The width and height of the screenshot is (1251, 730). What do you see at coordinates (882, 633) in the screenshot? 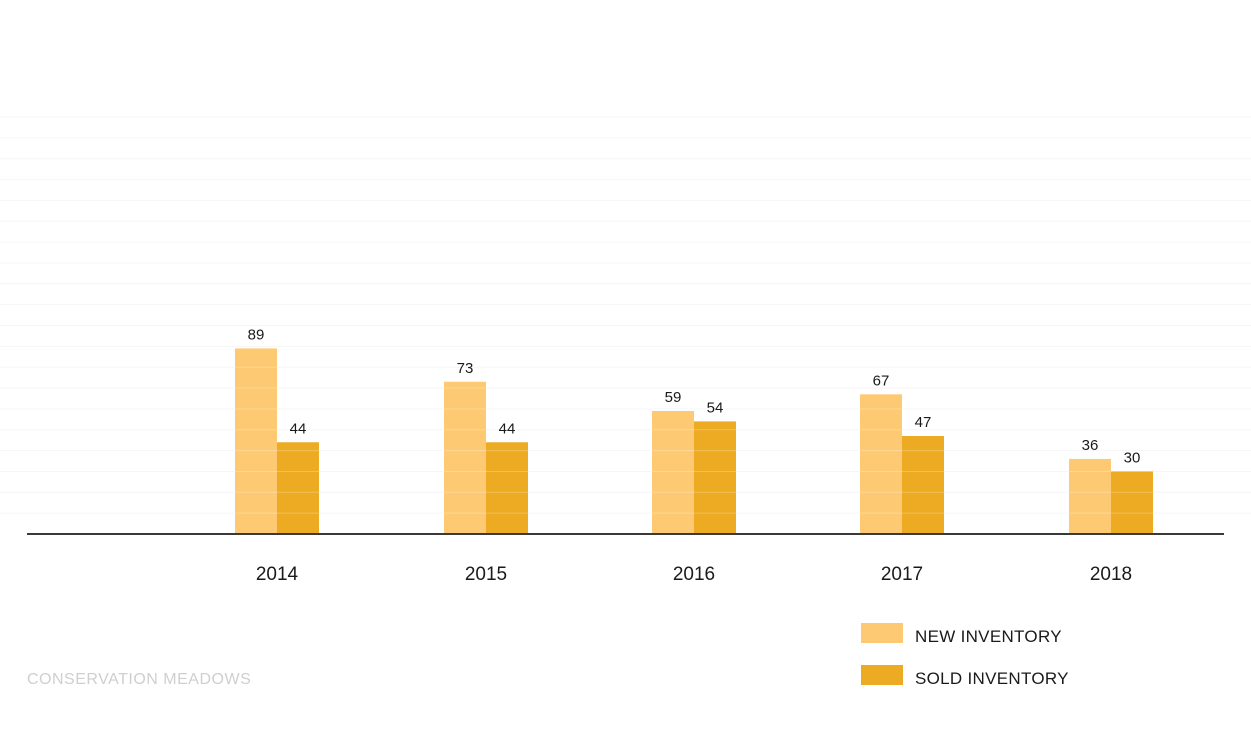
I see `legend-swatch-new` at bounding box center [882, 633].